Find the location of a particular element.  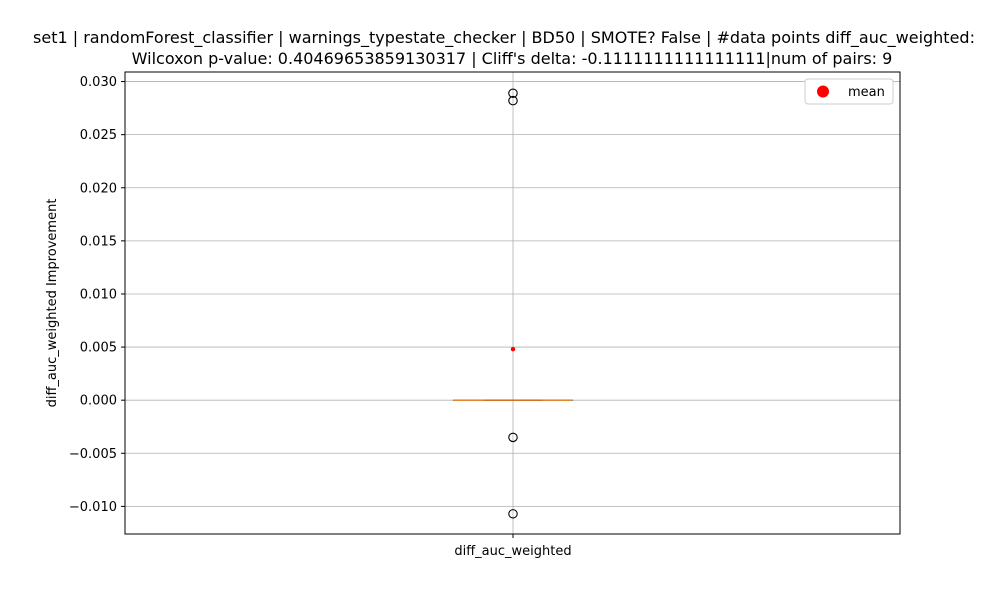

legend-mean-marker is located at coordinates (823, 92).